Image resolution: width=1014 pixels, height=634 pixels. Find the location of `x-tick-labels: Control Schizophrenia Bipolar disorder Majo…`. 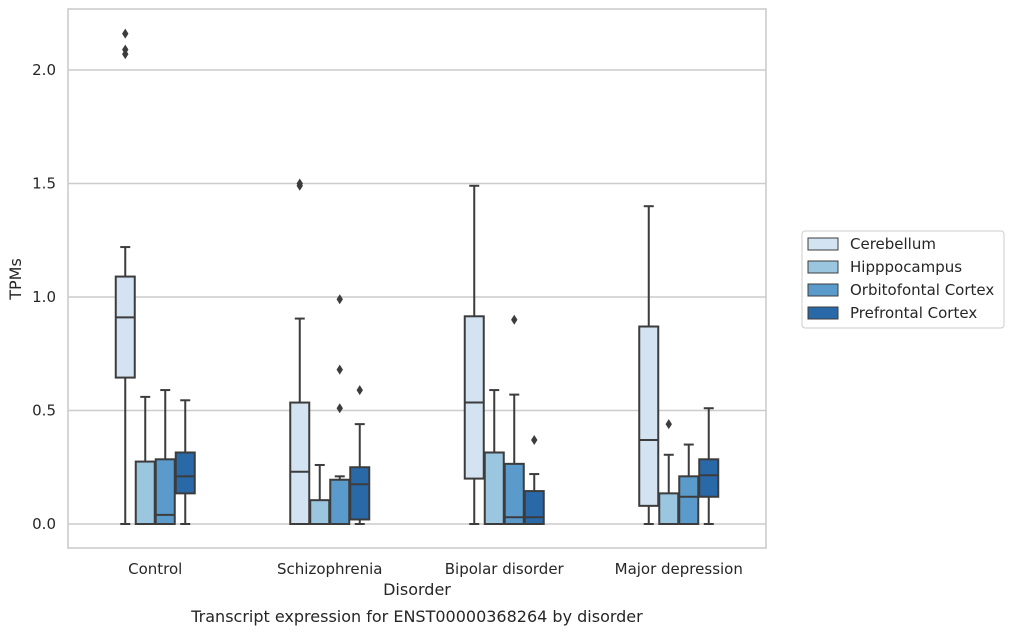

x-tick-labels: Control Schizophrenia Bipolar disorder Majo… is located at coordinates (435, 569).